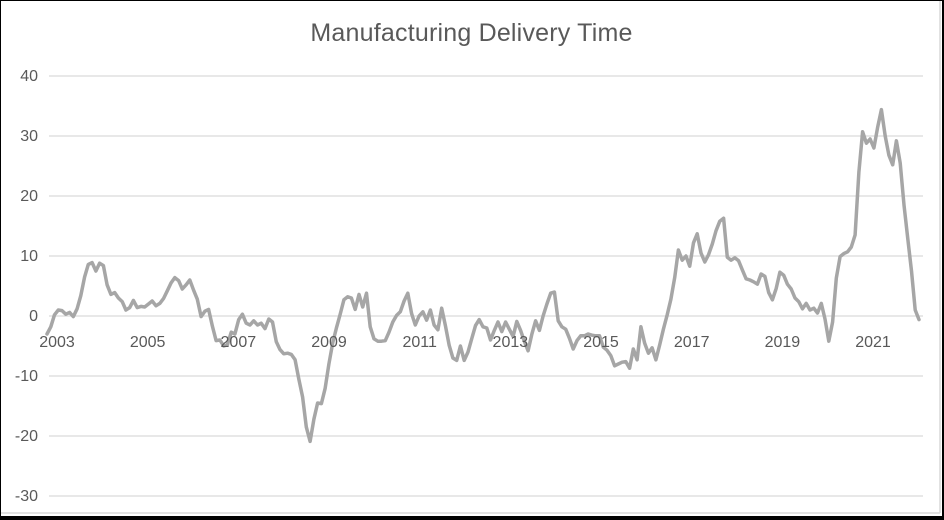  Describe the element at coordinates (873, 342) in the screenshot. I see `x-tick-label: 2021` at that location.